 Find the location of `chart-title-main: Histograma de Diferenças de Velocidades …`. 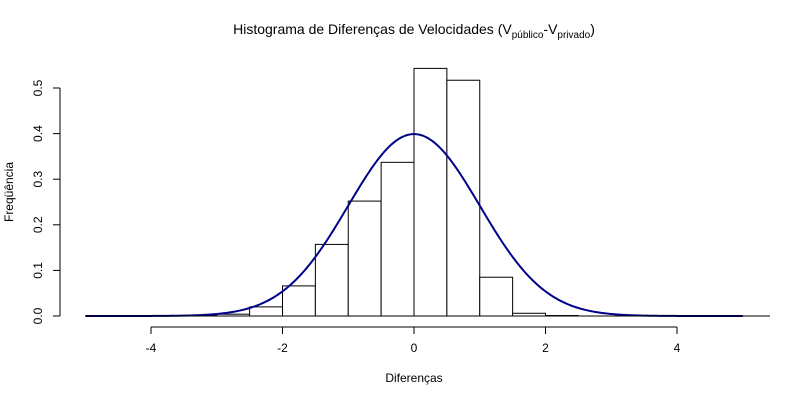

chart-title-main: Histograma de Diferenças de Velocidades … is located at coordinates (372, 29).